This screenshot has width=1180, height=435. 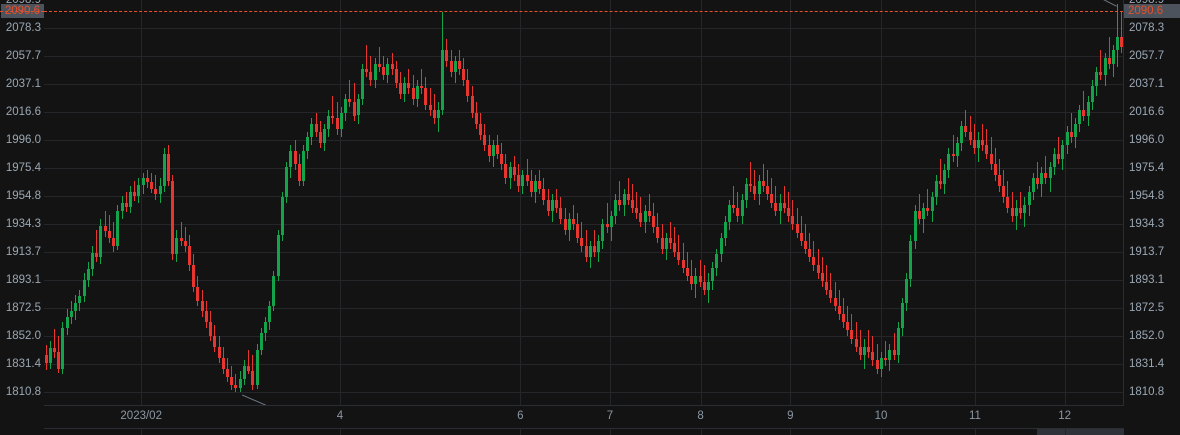 I want to click on current-price-tick-right: 2090.6, so click(x=1152, y=11).